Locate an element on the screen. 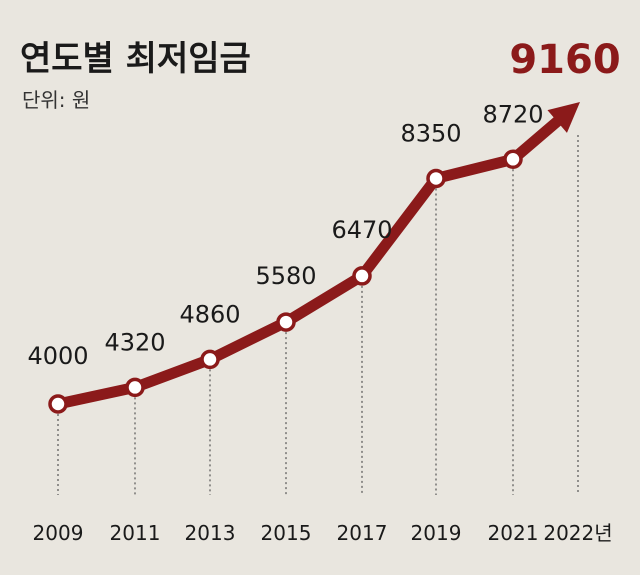 This screenshot has width=640, height=575. data-label: 8720 is located at coordinates (512, 114).